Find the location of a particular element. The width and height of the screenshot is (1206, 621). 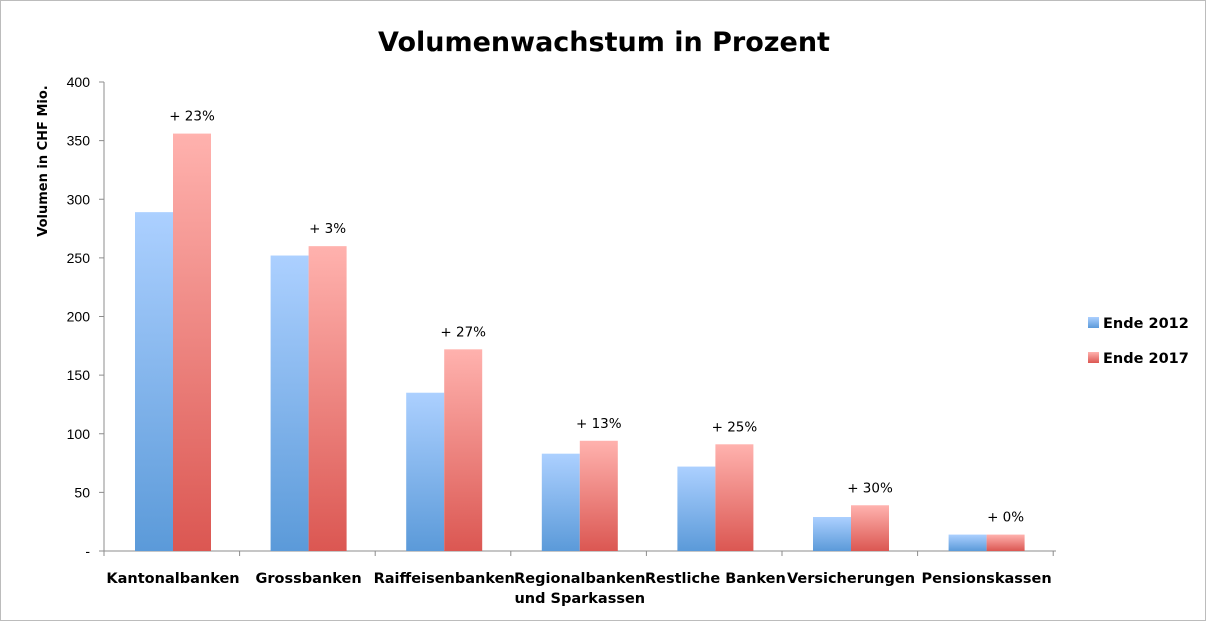

legend-label: Ende 2012 is located at coordinates (1146, 324).